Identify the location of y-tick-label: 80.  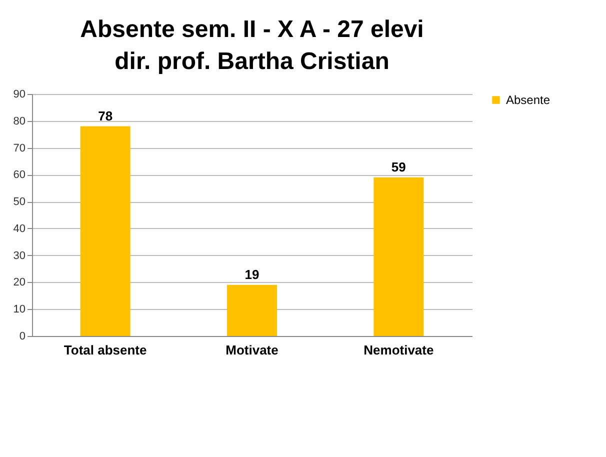
(19, 121).